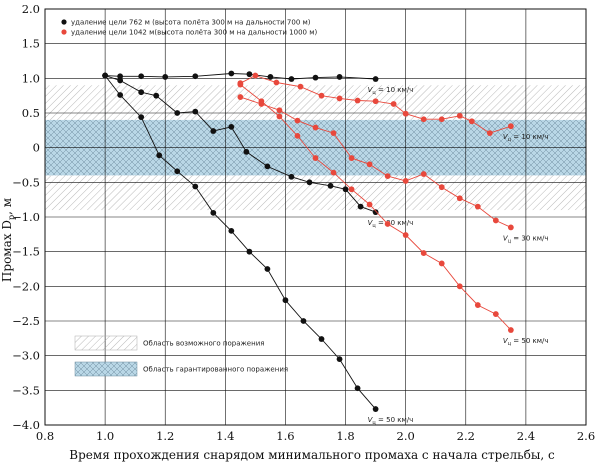 The height and width of the screenshot is (469, 600). I want to click on y-tick-label: 0.5, so click(31, 113).